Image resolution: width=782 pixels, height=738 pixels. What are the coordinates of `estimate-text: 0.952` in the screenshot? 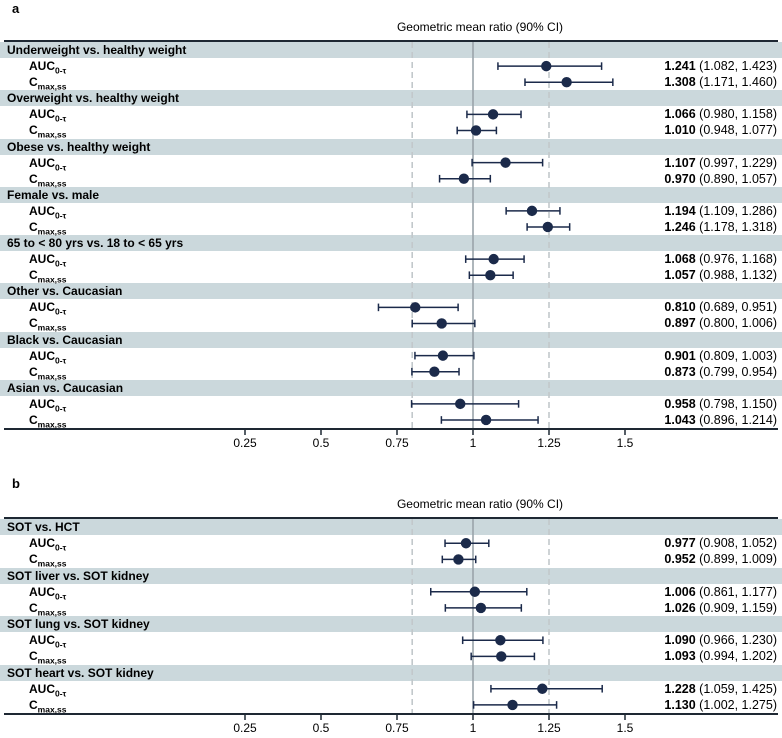 It's located at (680, 559).